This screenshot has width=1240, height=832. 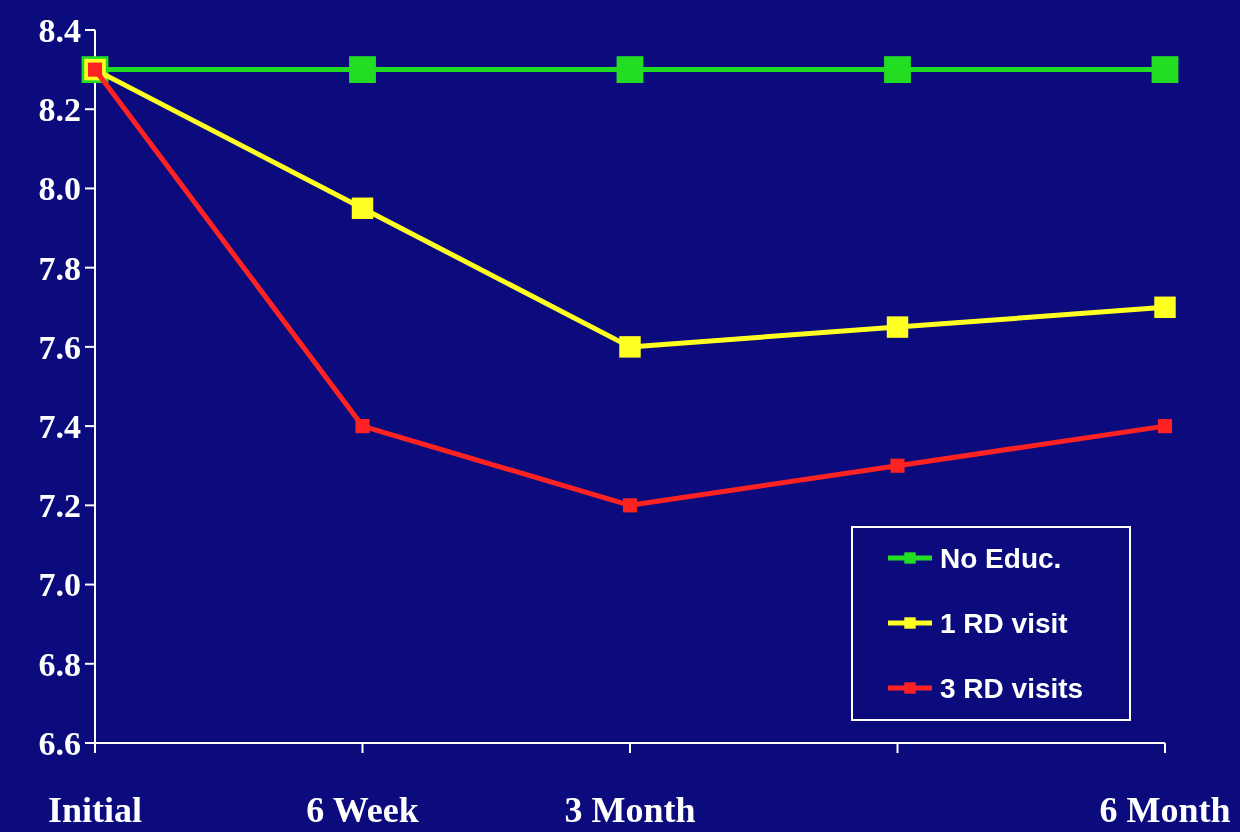 I want to click on y-tick-label: 7.8, so click(x=59, y=268).